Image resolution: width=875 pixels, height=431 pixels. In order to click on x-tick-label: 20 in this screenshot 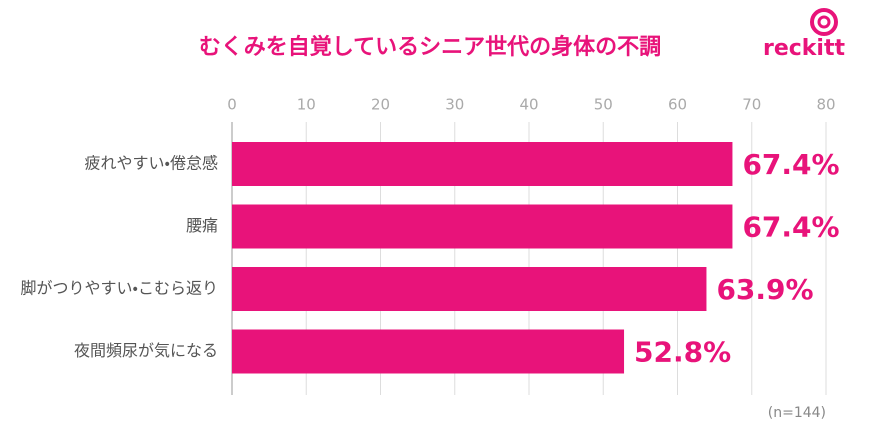, I will do `click(380, 105)`.